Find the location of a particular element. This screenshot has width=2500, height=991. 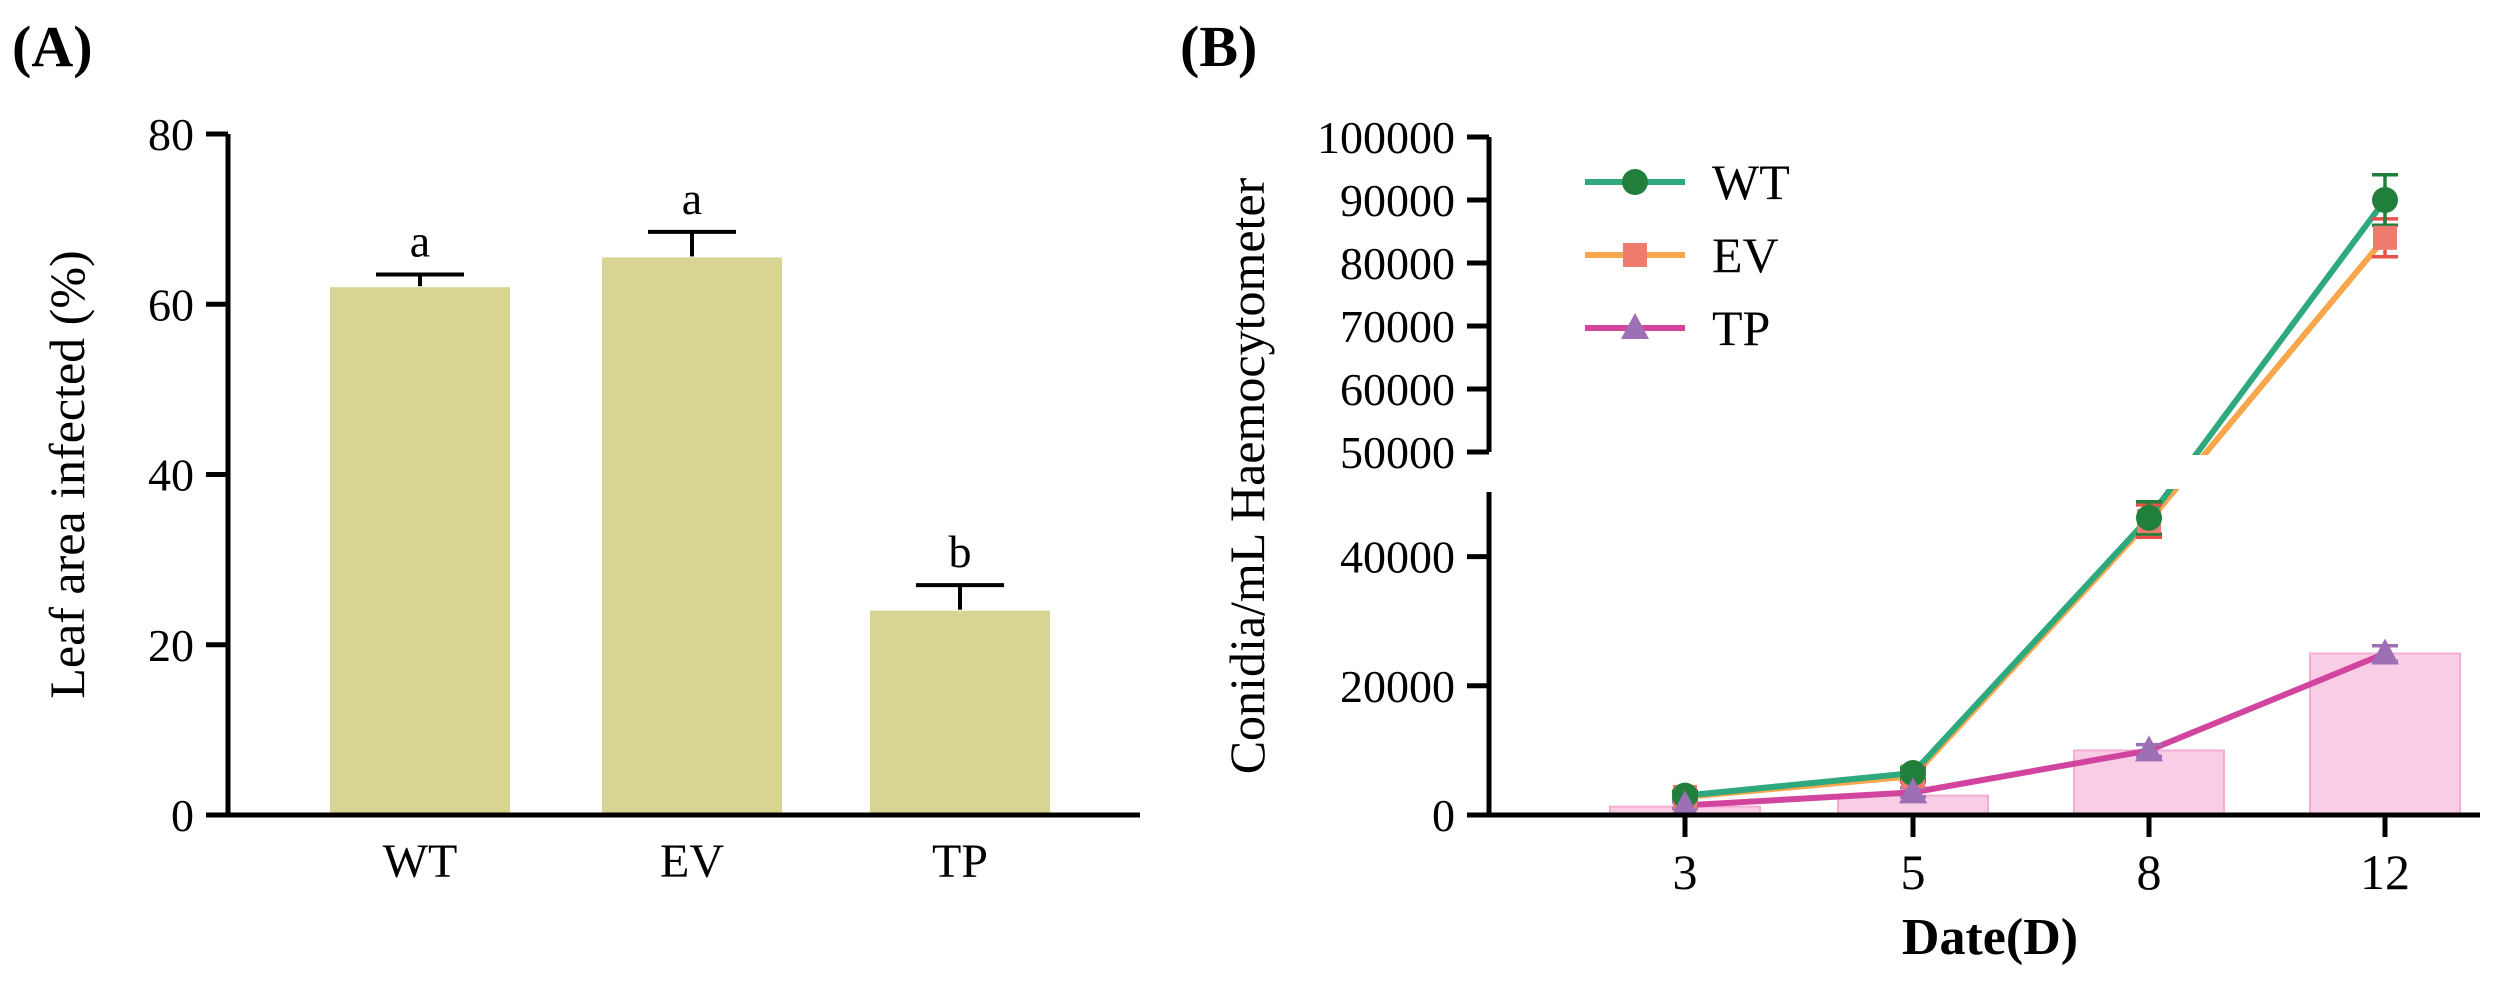

category-label-WT: WT is located at coordinates (420, 861).